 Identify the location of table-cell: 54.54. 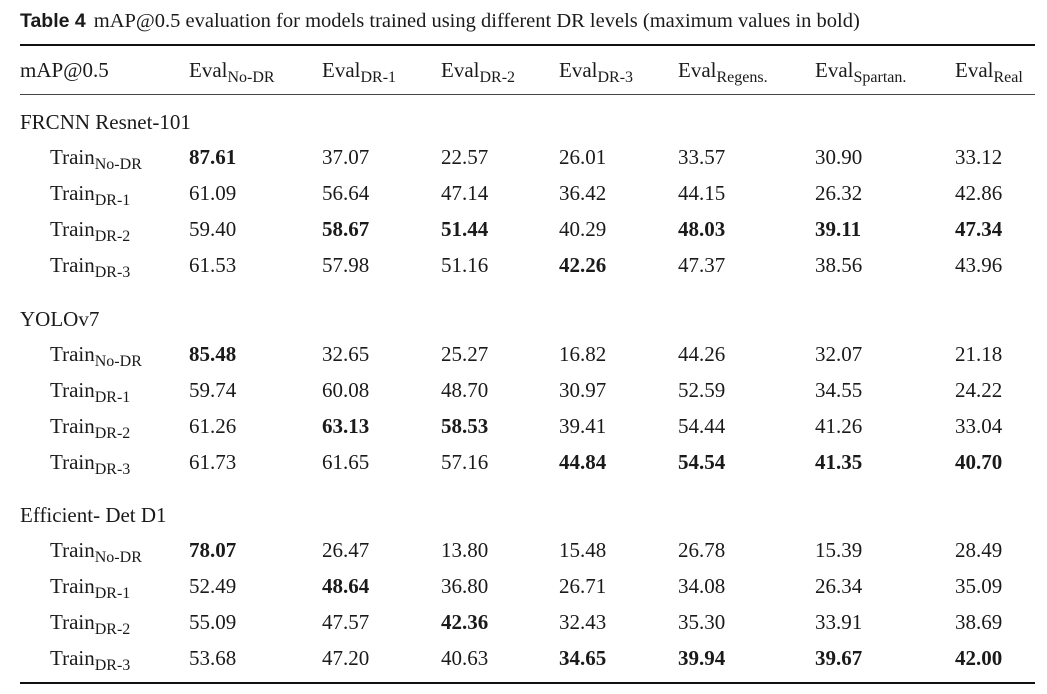
(702, 462).